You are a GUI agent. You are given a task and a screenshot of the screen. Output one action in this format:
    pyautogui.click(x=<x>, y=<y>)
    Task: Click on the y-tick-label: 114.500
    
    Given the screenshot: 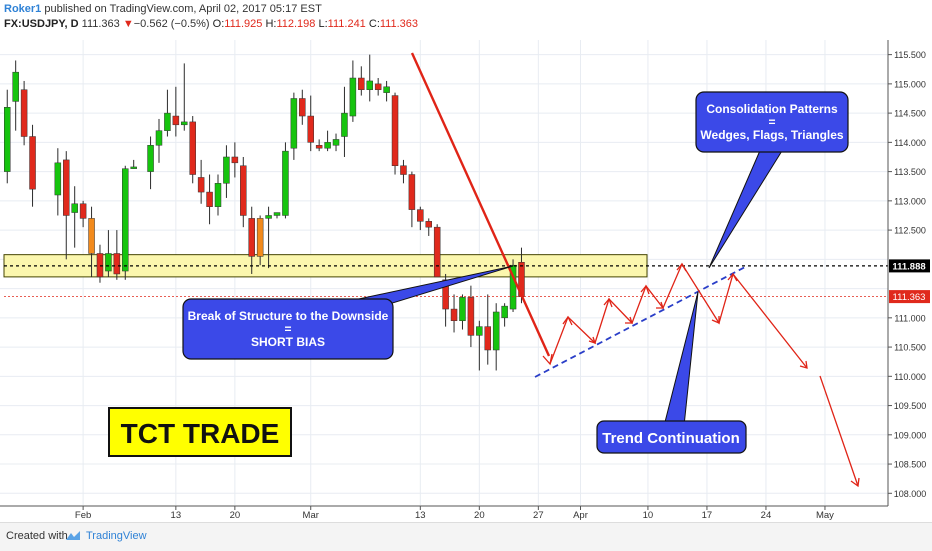 What is the action you would take?
    pyautogui.click(x=910, y=114)
    